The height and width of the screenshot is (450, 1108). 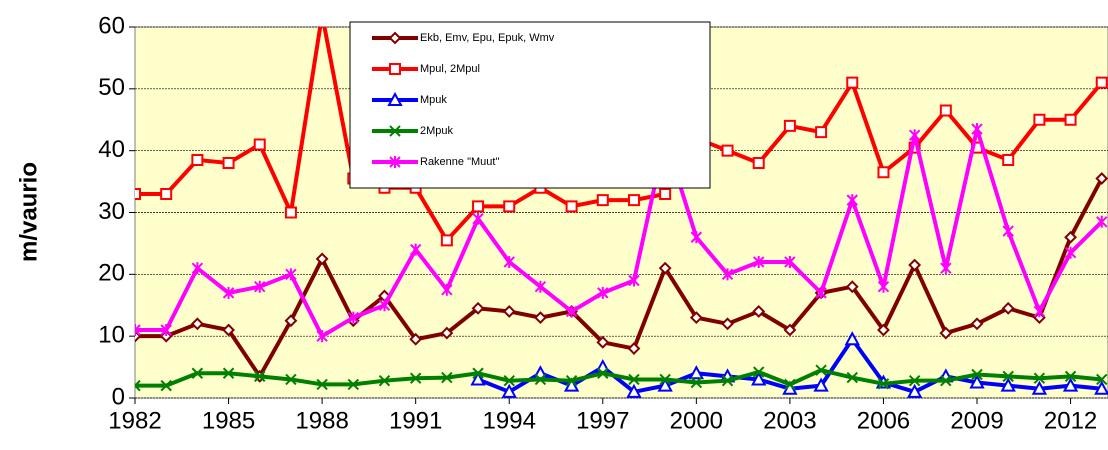 I want to click on x-tick-label: 2012, so click(x=1070, y=420).